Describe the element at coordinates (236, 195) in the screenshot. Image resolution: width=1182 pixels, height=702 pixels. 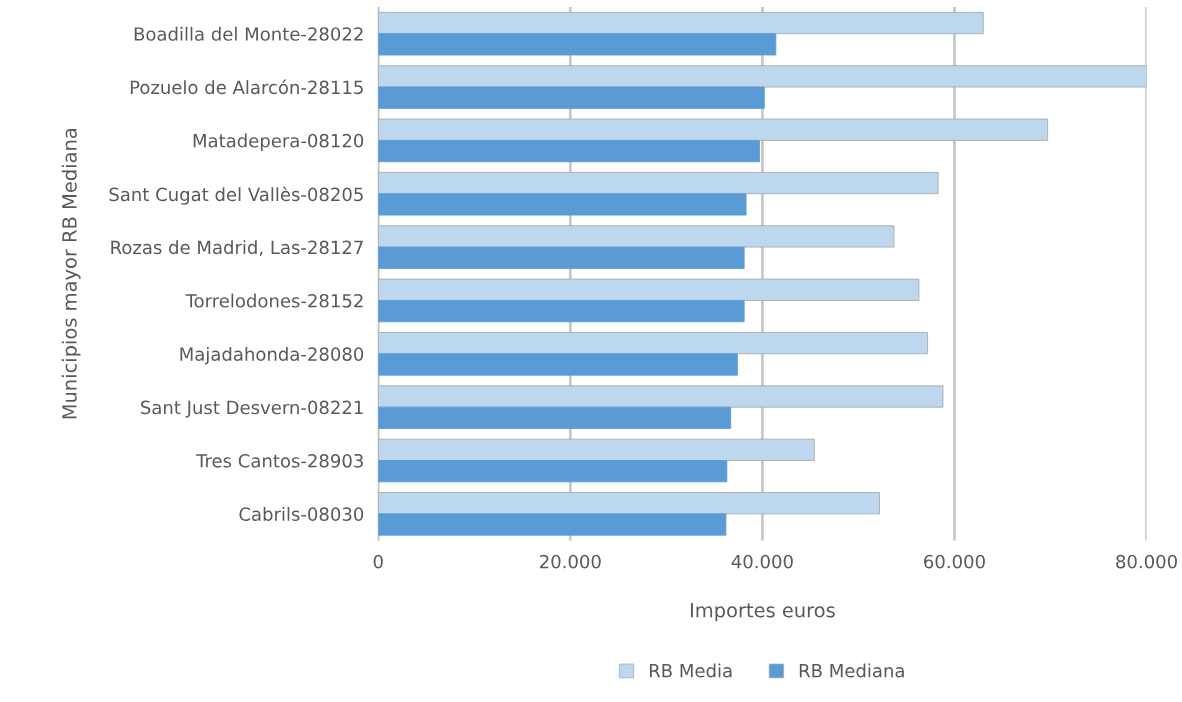
I see `y-tick-label: Sant Cugat del Vallès-08205` at that location.